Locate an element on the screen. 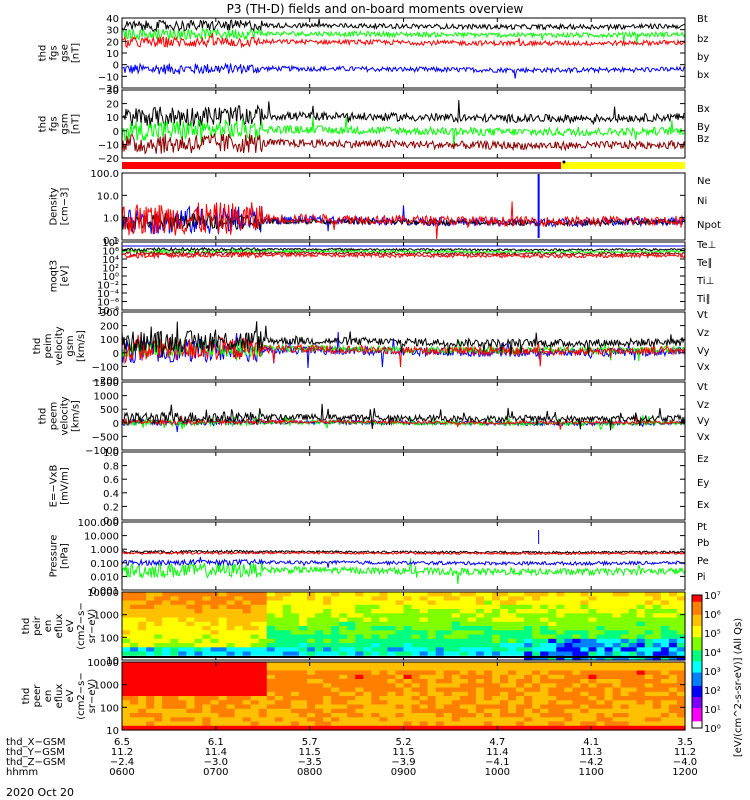 Image resolution: width=750 pixels, height=800 pixels. y-tick-label: 30 is located at coordinates (112, 31).